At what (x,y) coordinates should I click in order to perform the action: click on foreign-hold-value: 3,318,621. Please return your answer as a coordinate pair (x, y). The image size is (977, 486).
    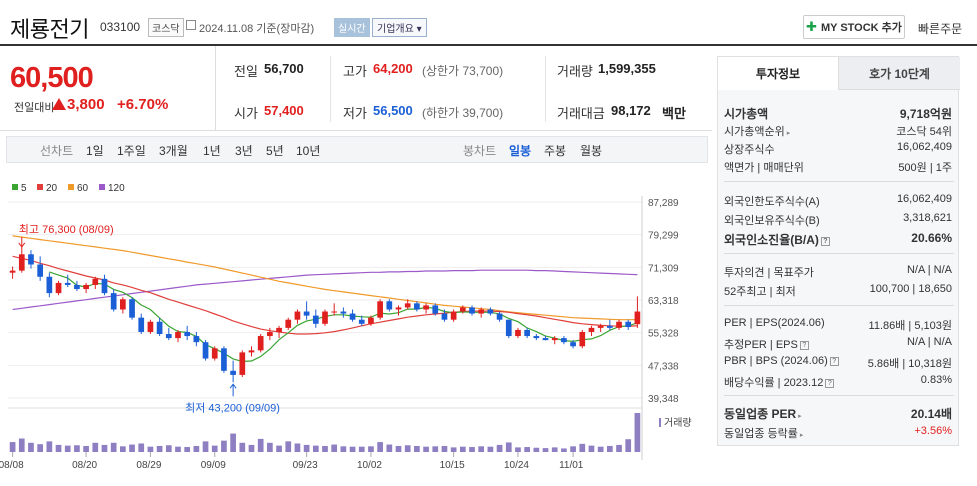
    Looking at the image, I should click on (927, 218).